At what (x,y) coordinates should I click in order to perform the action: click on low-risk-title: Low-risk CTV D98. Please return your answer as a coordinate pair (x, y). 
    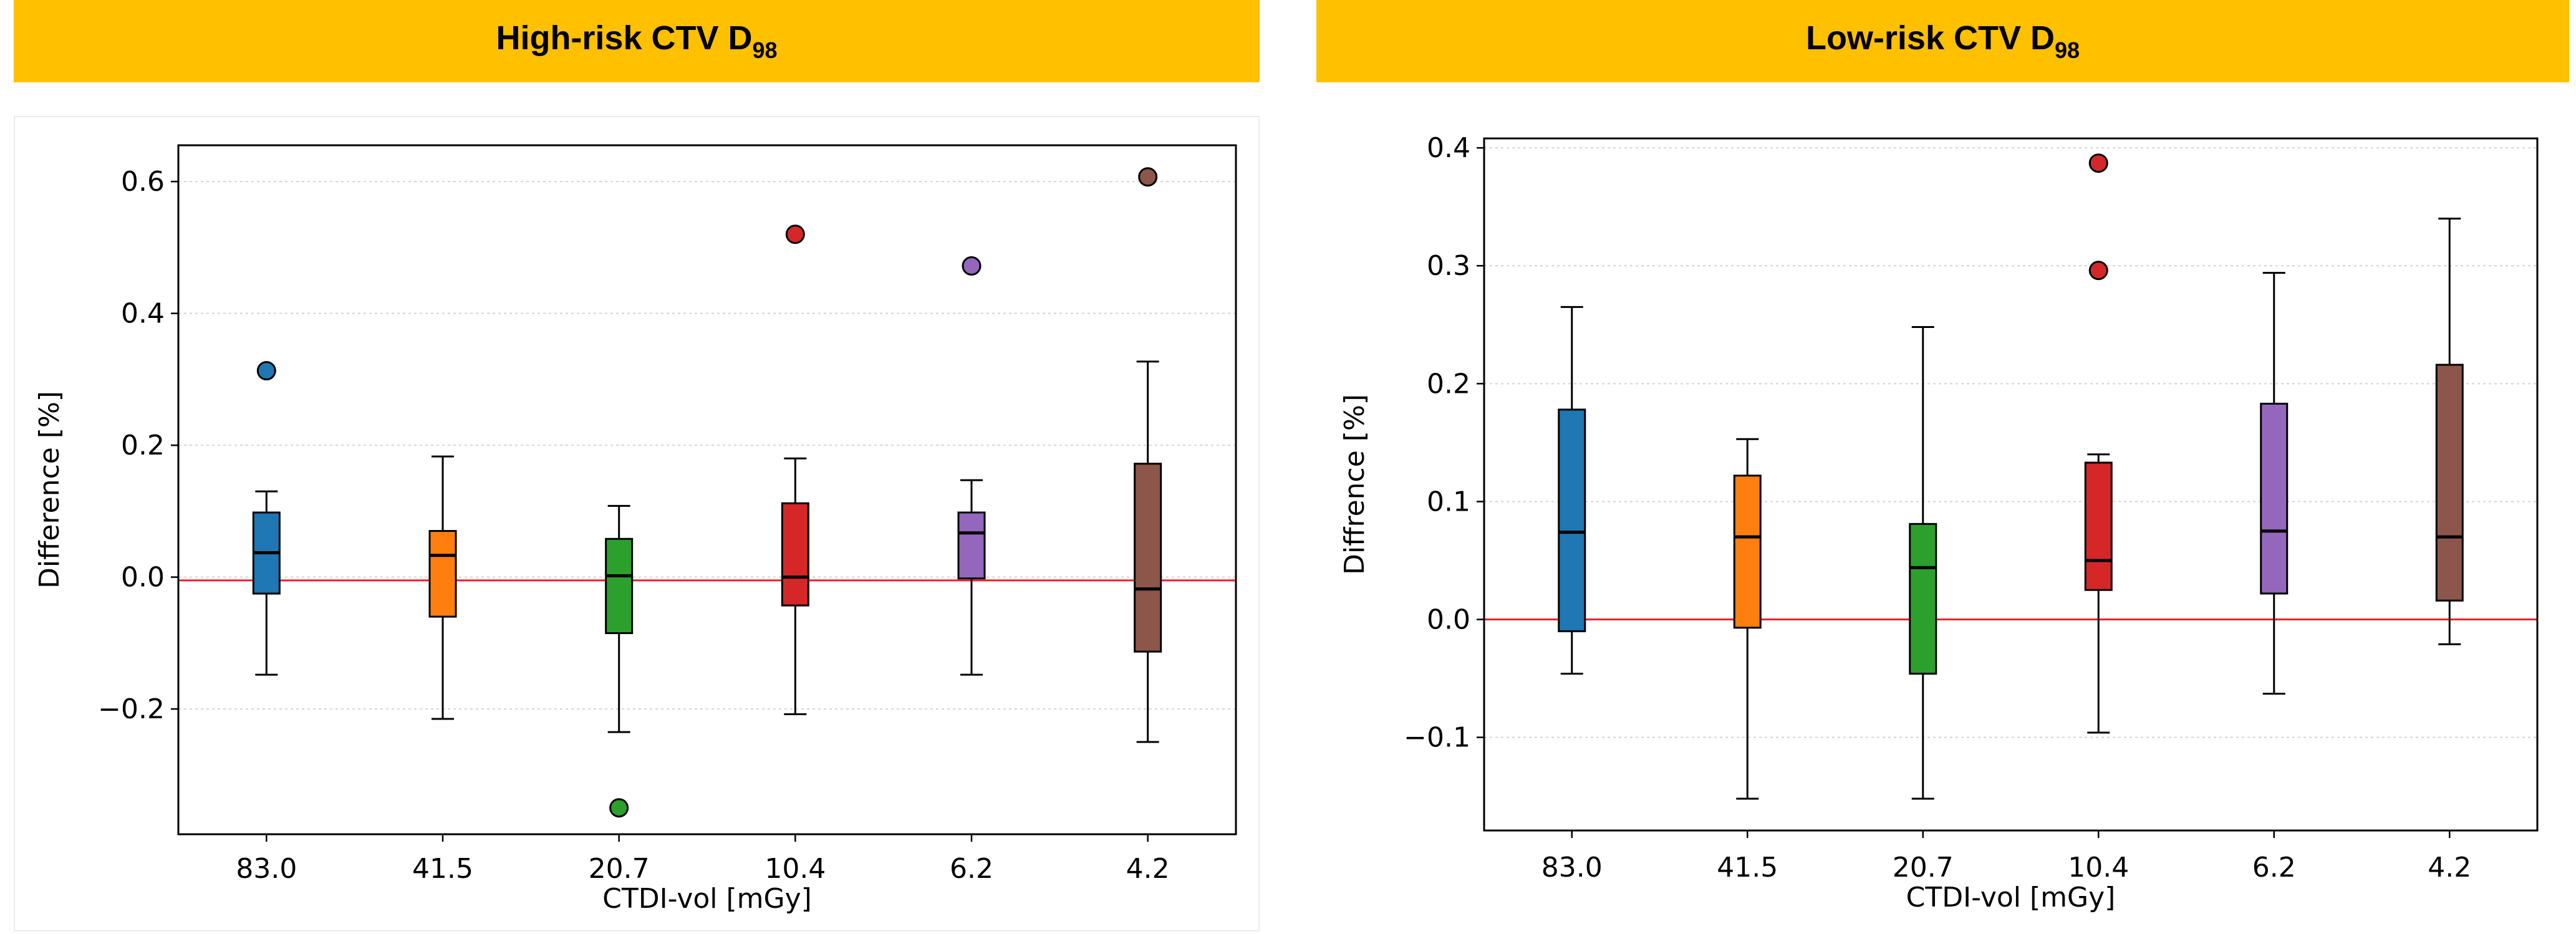
    Looking at the image, I should click on (1942, 41).